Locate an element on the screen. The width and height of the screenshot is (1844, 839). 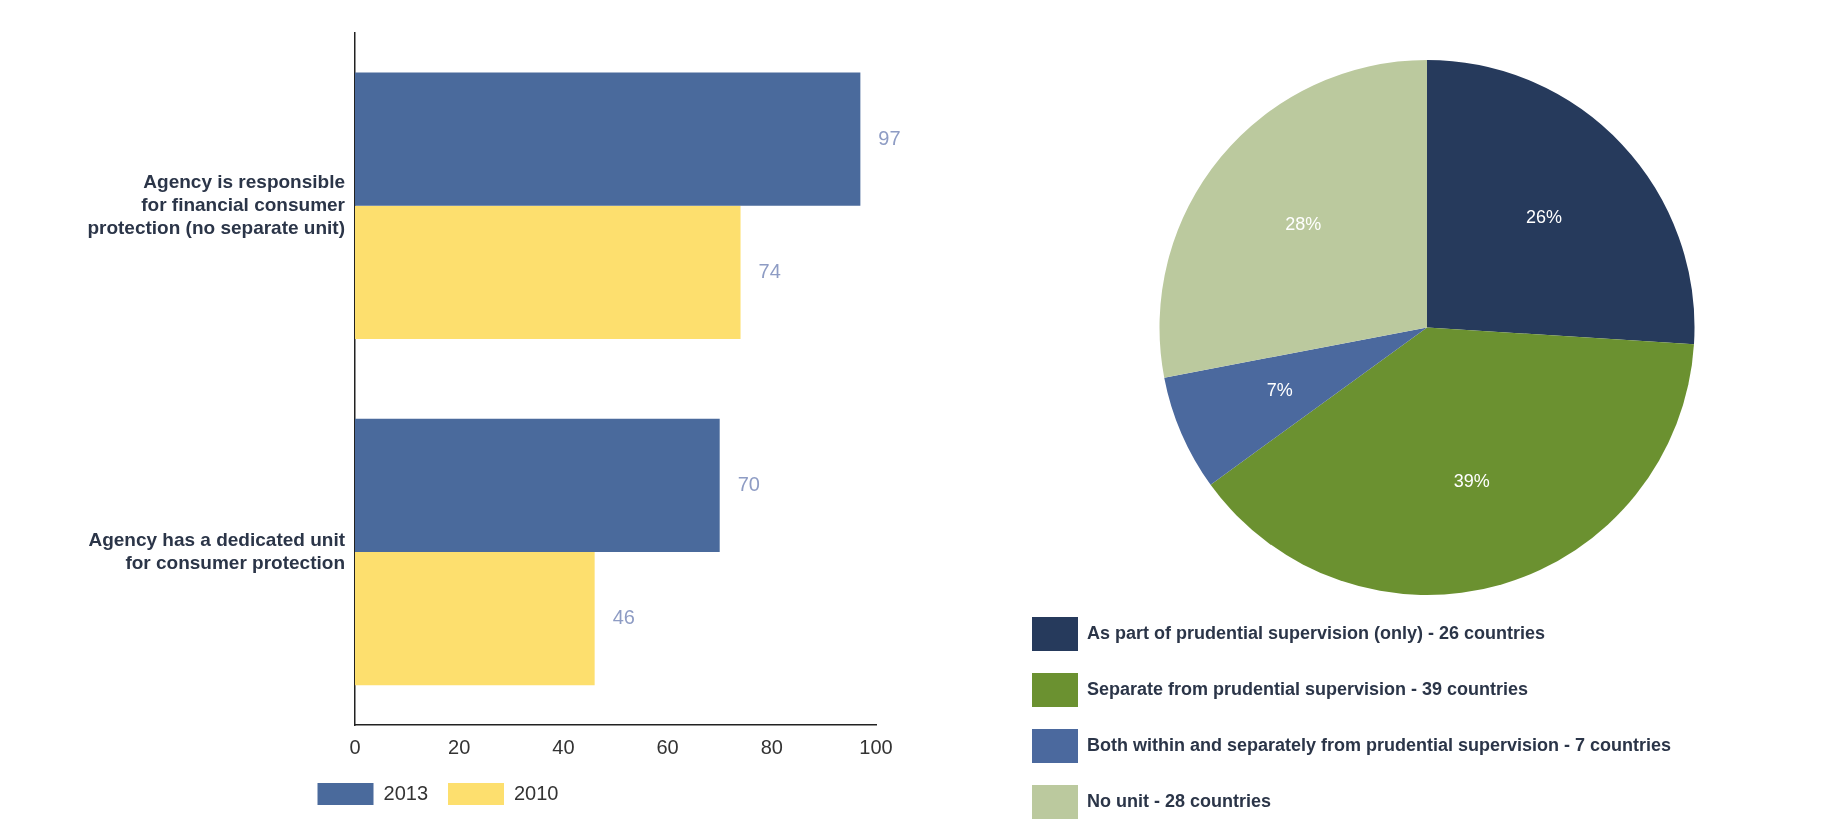
legend-label: No unit - 28 countries is located at coordinates (1179, 800).